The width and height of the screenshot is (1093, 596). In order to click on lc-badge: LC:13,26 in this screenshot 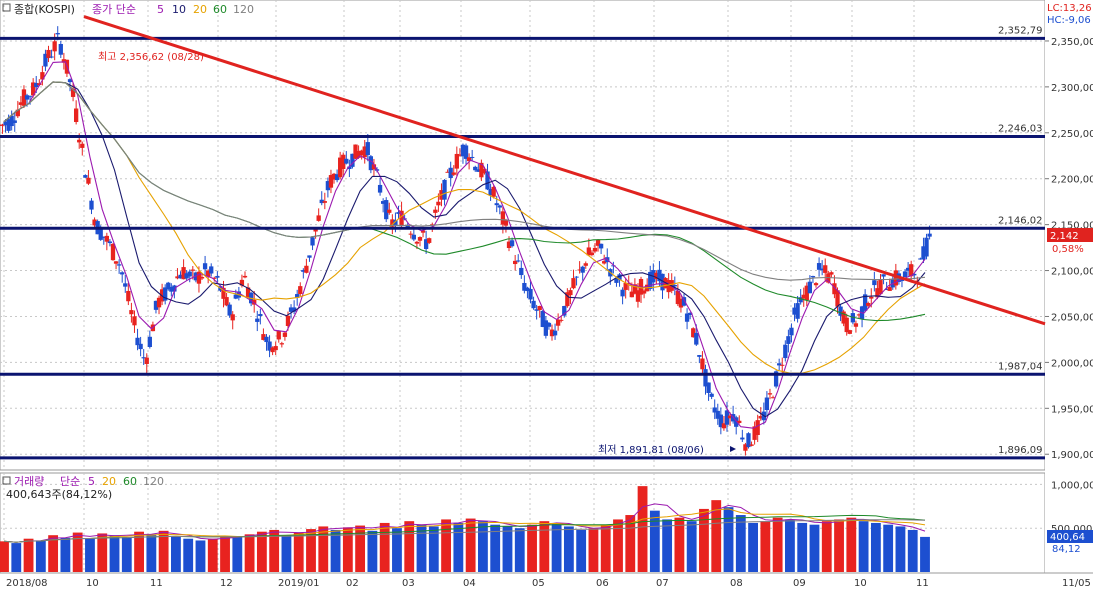, I will do `click(1069, 8)`.